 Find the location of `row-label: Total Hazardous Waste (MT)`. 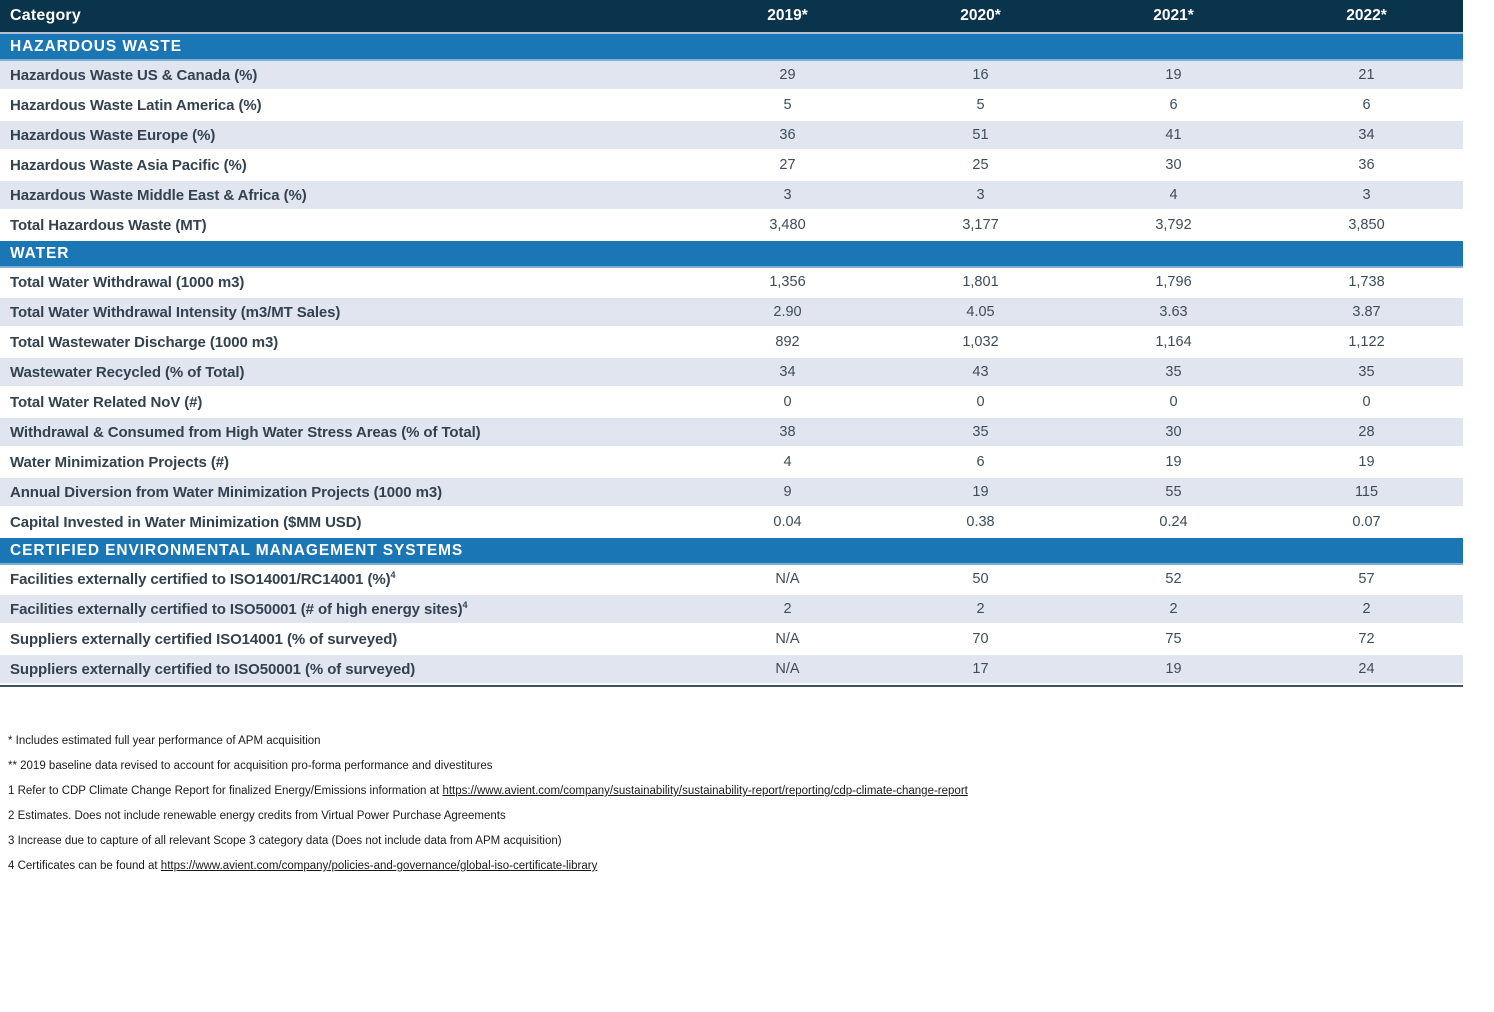

row-label: Total Hazardous Waste (MT) is located at coordinates (108, 225).